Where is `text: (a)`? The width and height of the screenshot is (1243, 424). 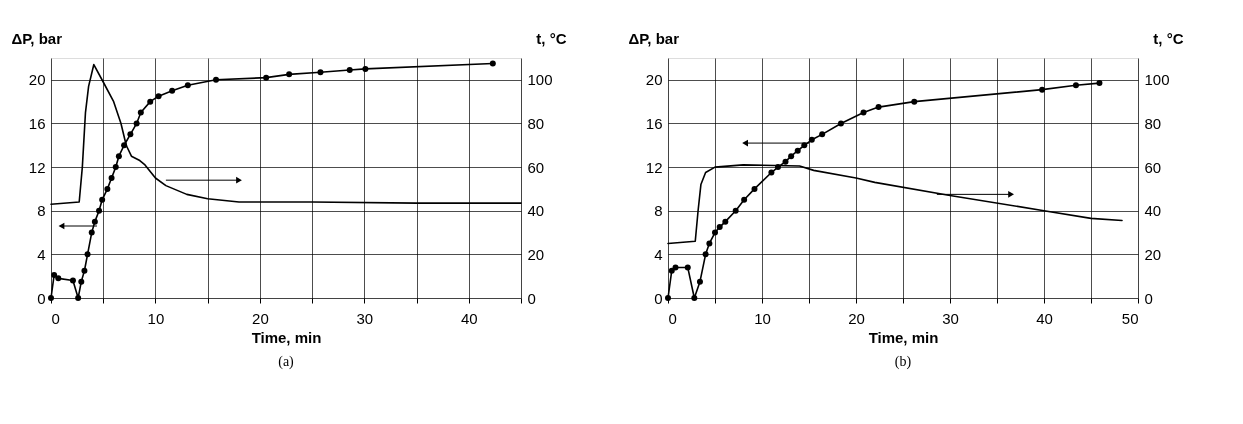 text: (a) is located at coordinates (286, 362).